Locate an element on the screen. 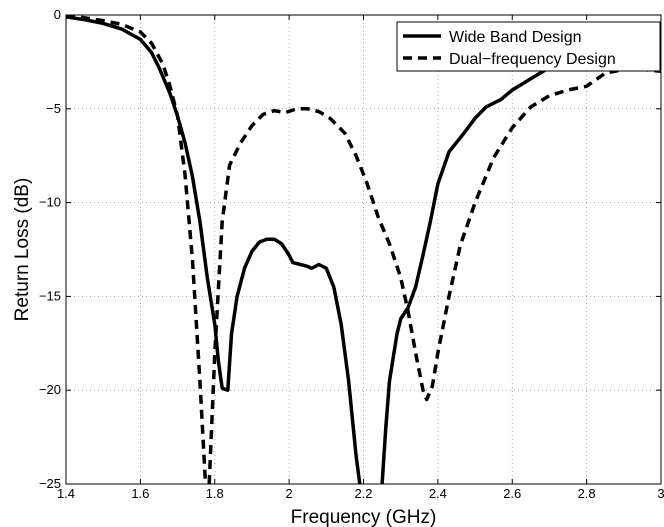 Image resolution: width=664 pixels, height=527 pixels. x-tick-label: 2 is located at coordinates (289, 493).